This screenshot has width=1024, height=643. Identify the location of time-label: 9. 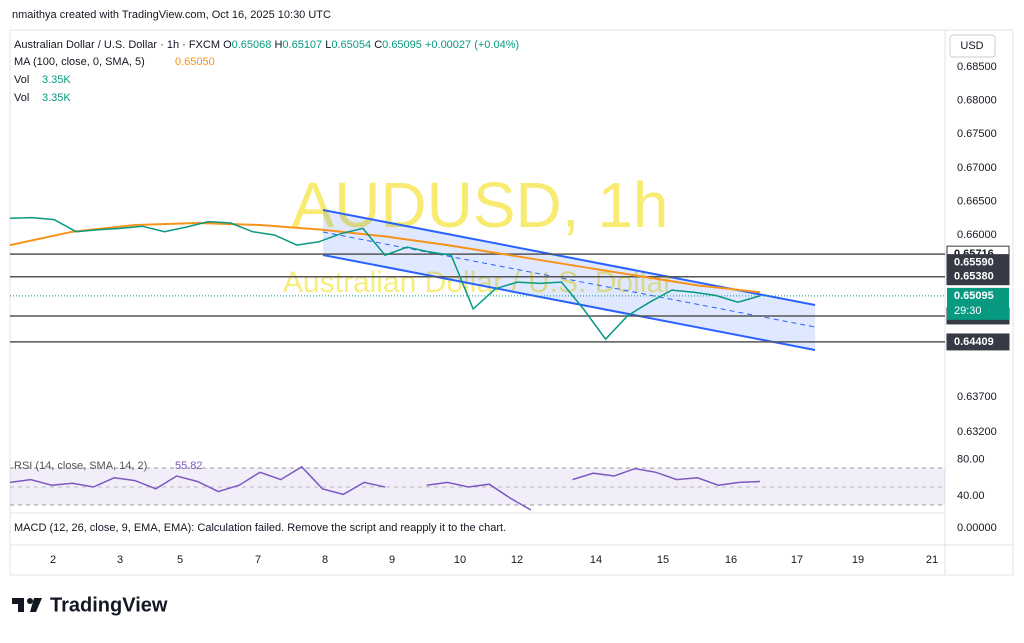
(392, 560).